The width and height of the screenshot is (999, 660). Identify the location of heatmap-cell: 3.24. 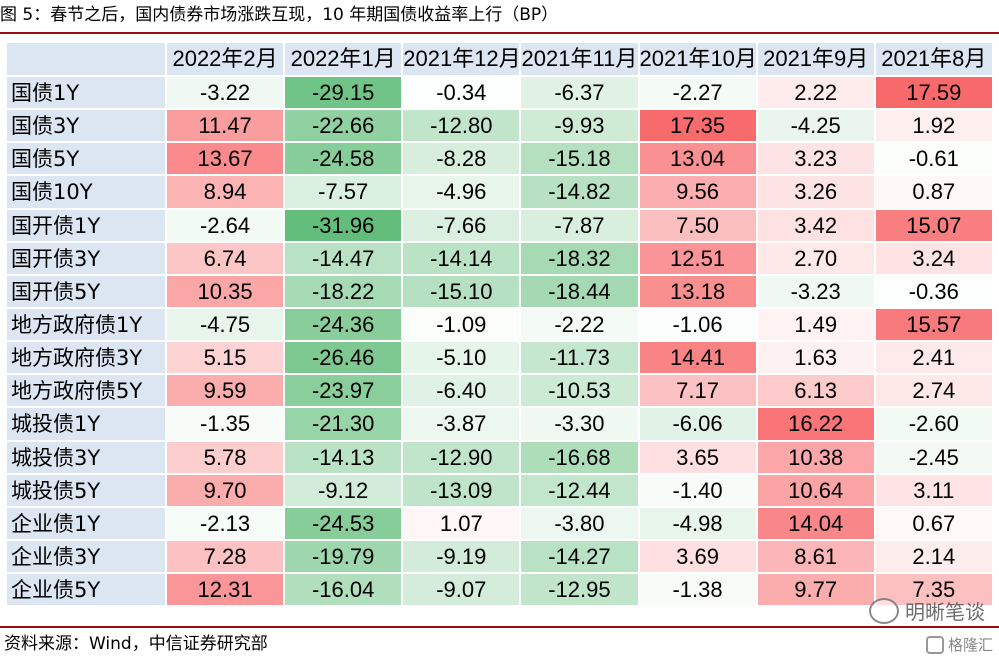
(932, 257).